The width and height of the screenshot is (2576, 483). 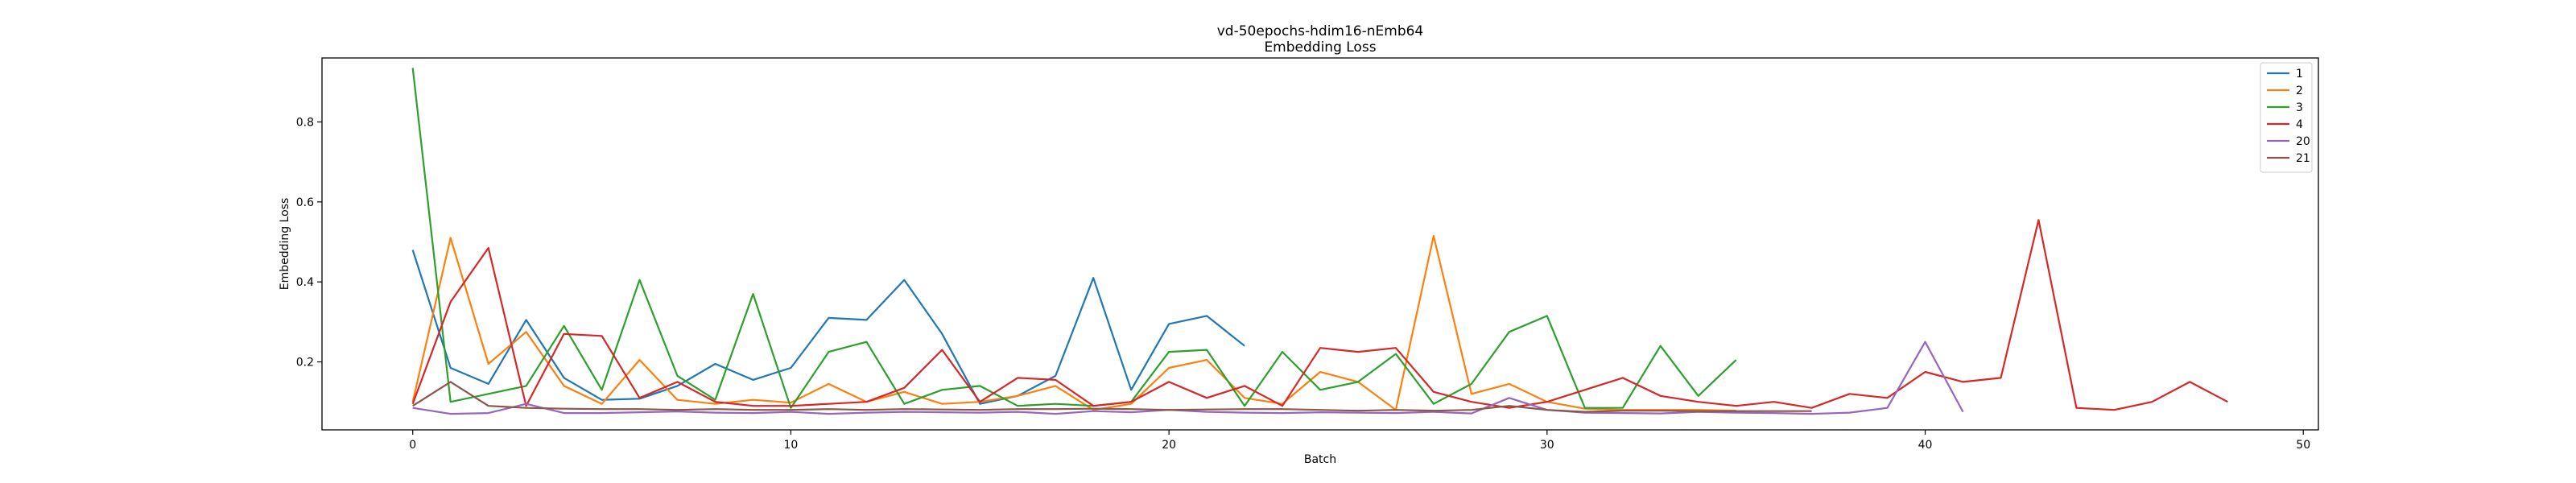 What do you see at coordinates (2299, 124) in the screenshot?
I see `legend-label-4: 4` at bounding box center [2299, 124].